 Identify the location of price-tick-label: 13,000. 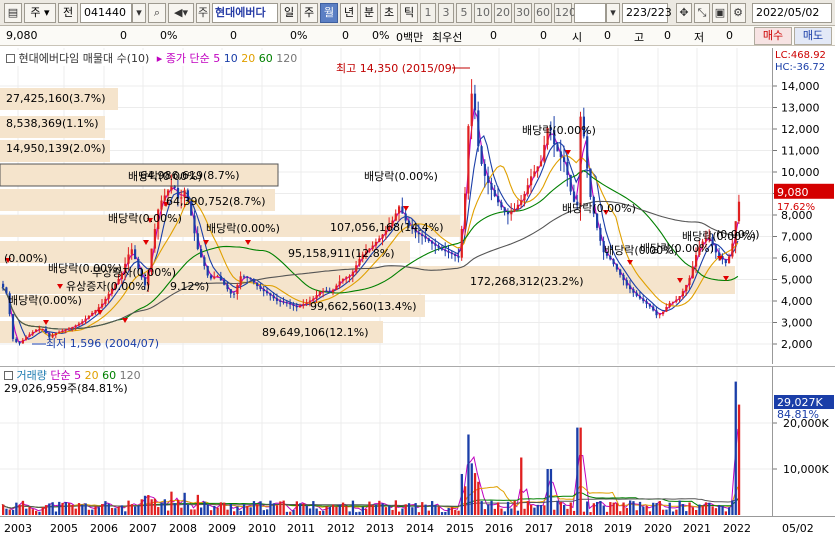
(800, 108).